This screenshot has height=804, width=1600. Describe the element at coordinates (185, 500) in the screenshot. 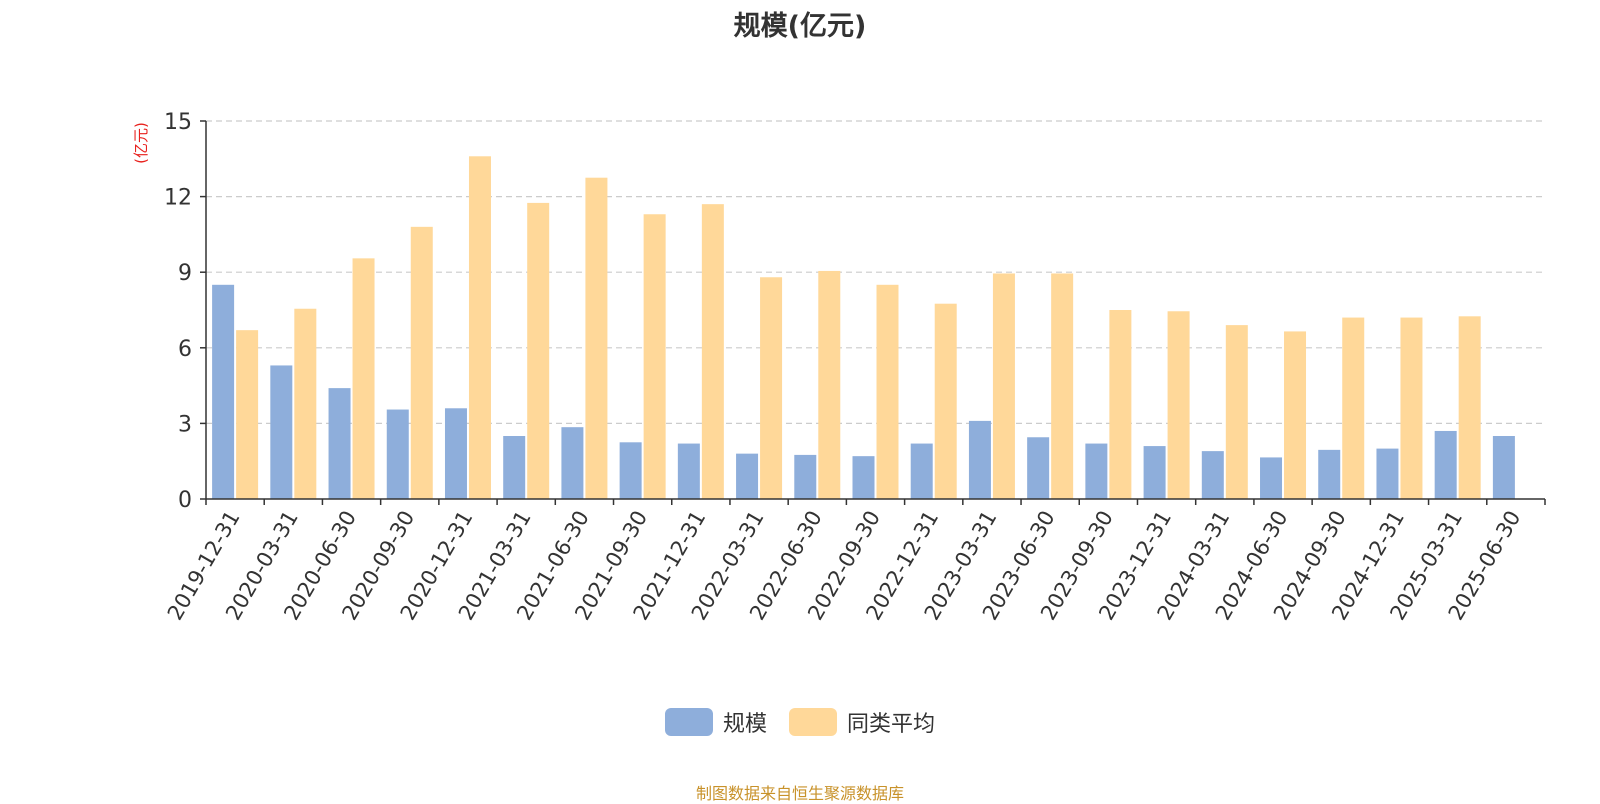

I see `y-tick-label: 0` at that location.